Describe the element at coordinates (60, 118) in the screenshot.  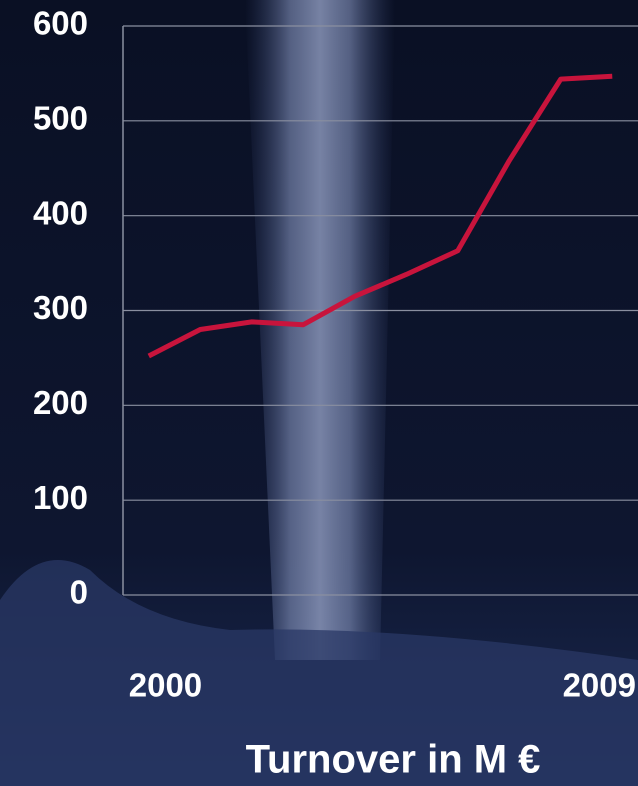
I see `y-tick-label: 500` at that location.